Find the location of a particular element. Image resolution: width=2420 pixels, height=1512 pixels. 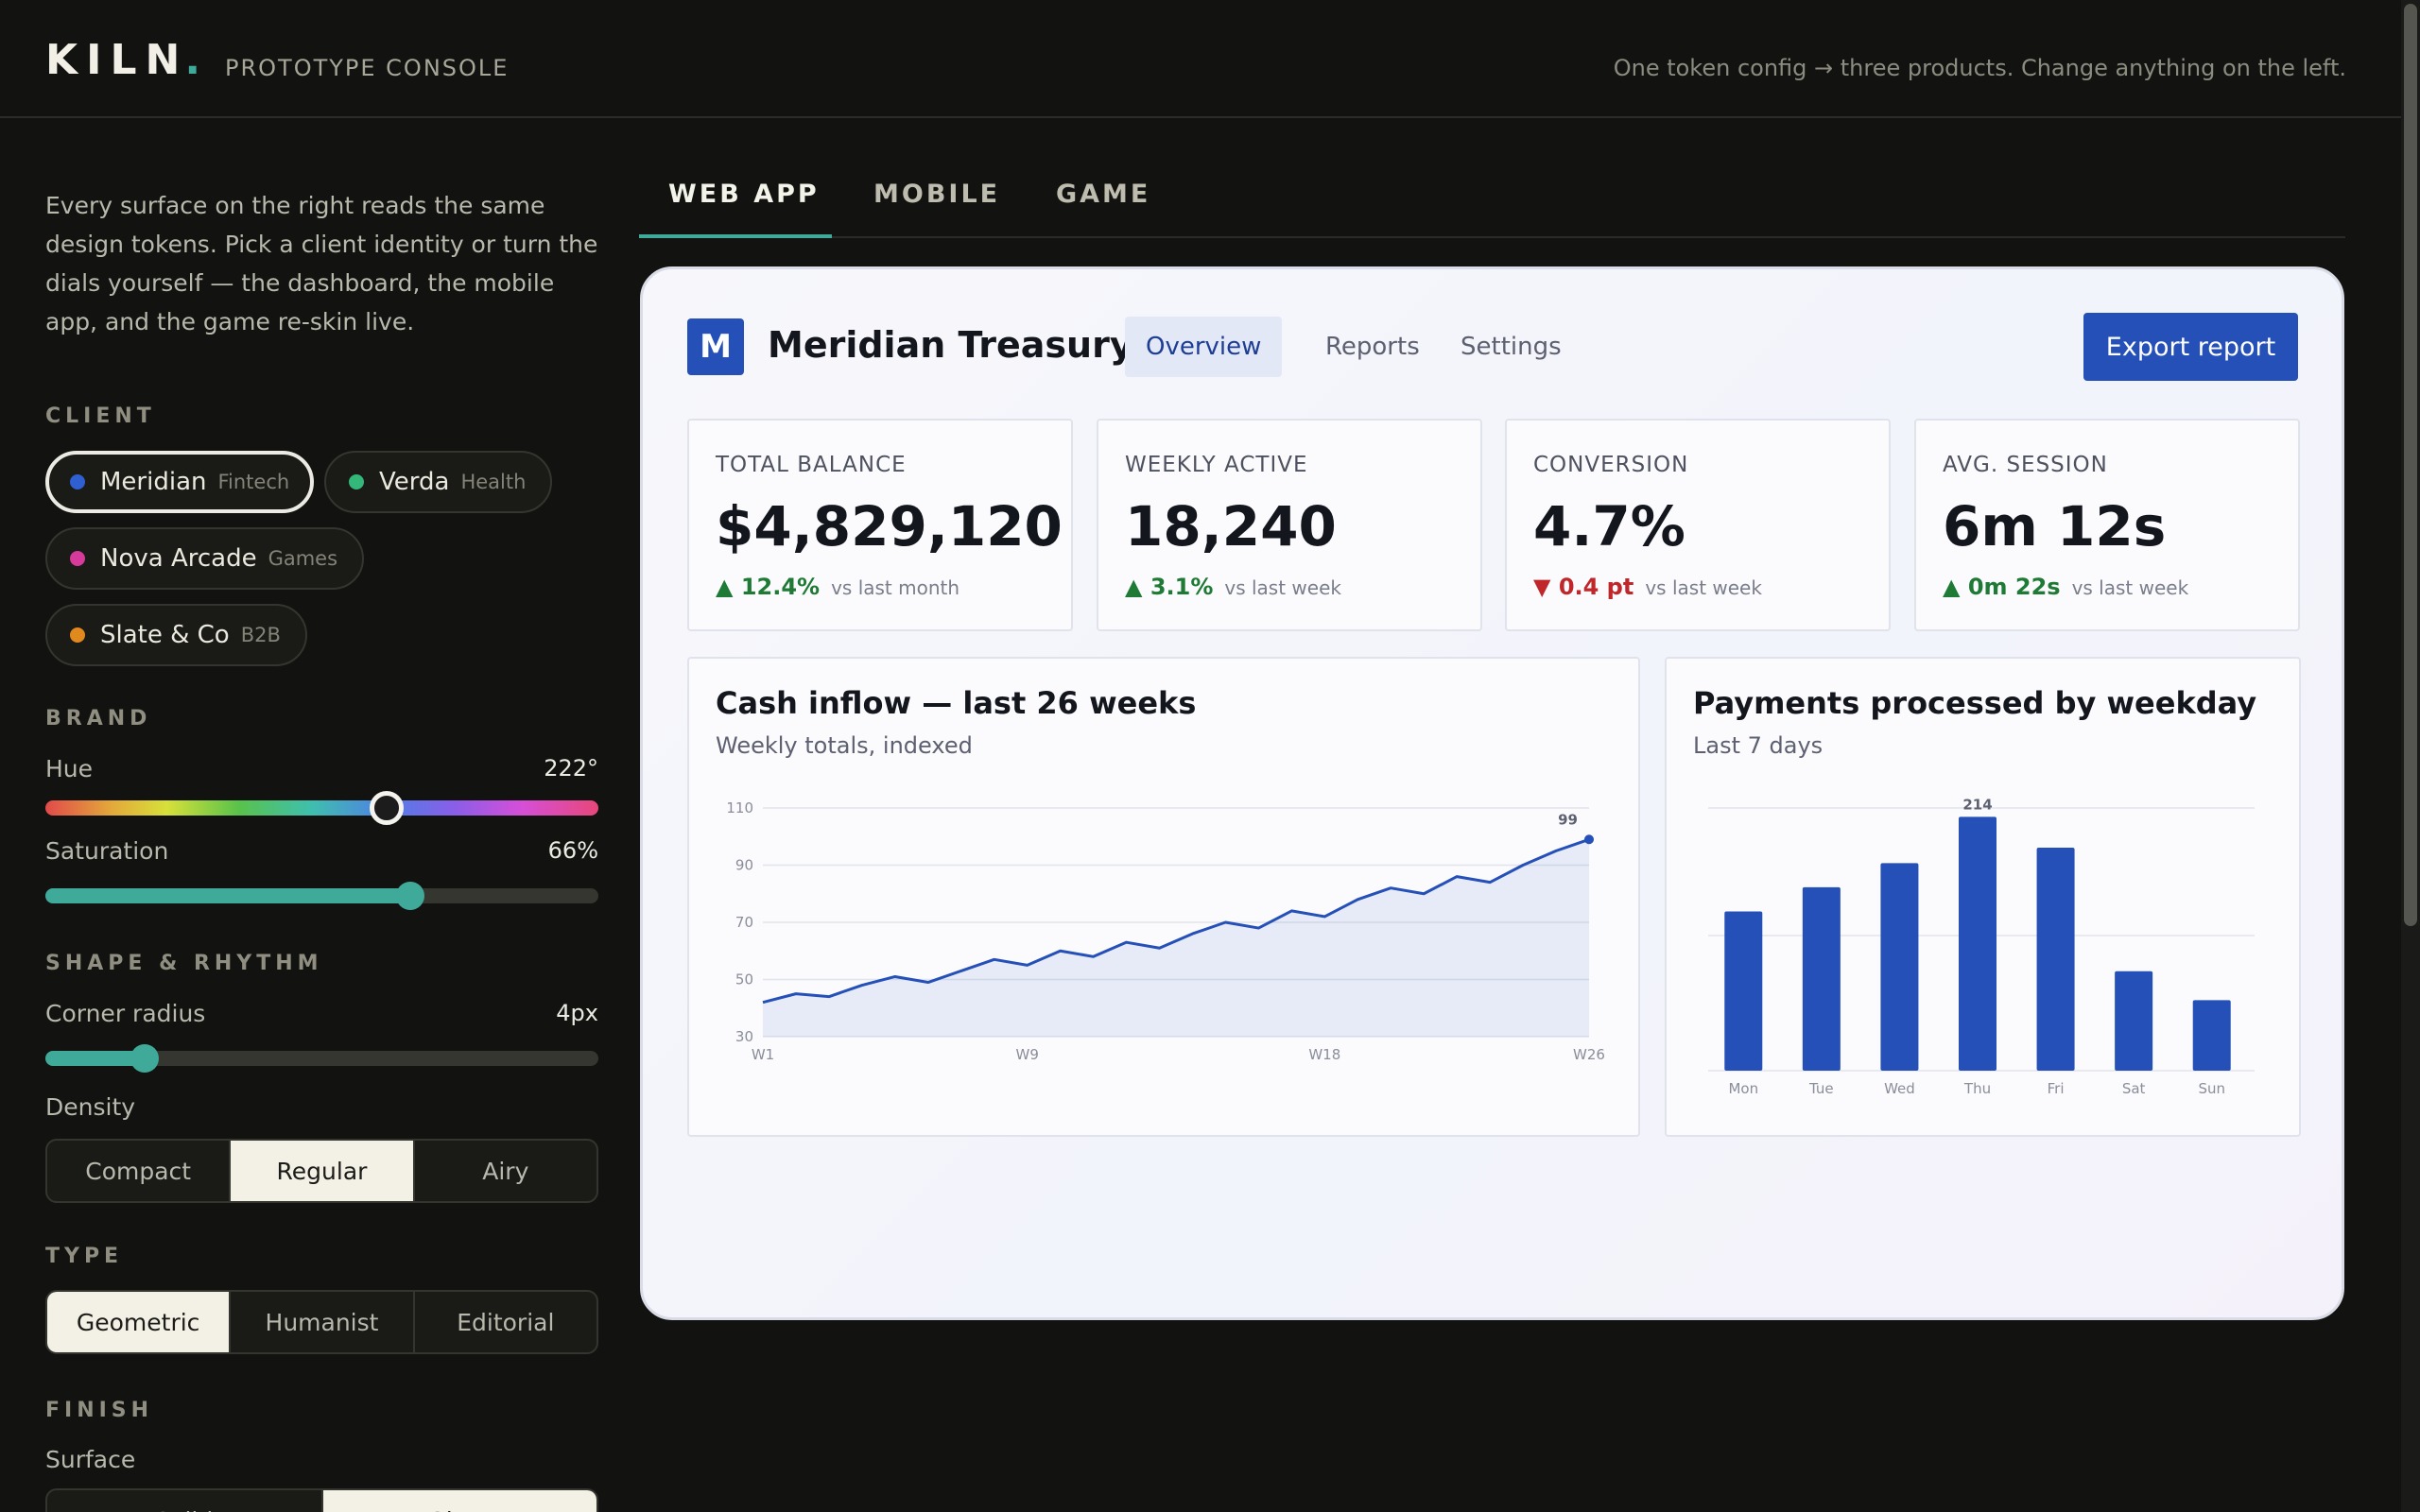

y-tick-label: 90 is located at coordinates (744, 865).